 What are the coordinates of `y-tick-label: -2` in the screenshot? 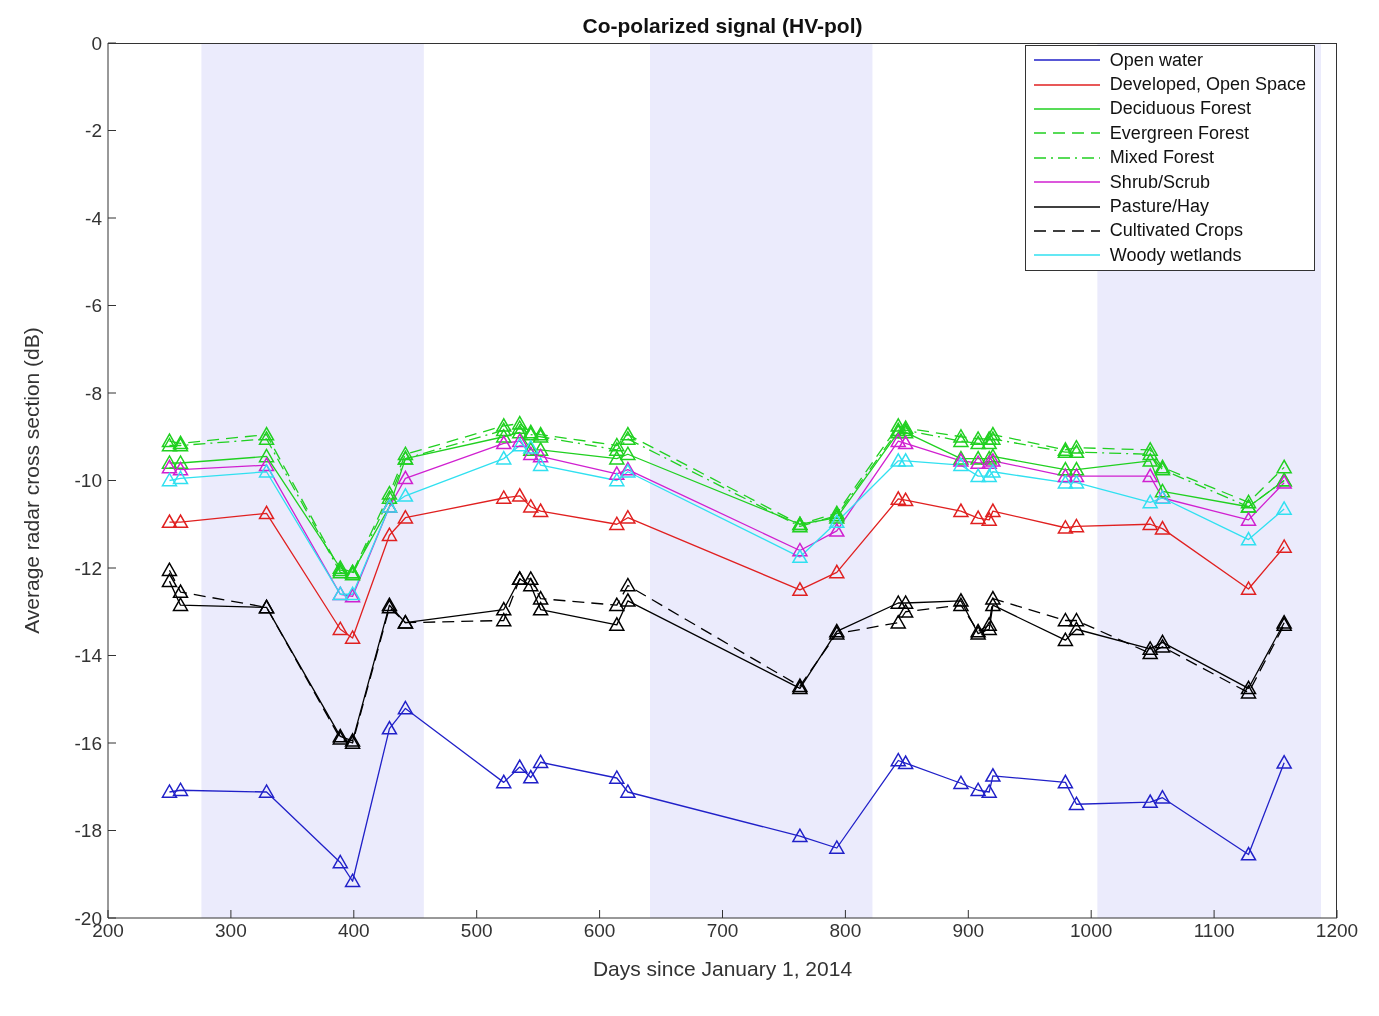 It's located at (93, 131).